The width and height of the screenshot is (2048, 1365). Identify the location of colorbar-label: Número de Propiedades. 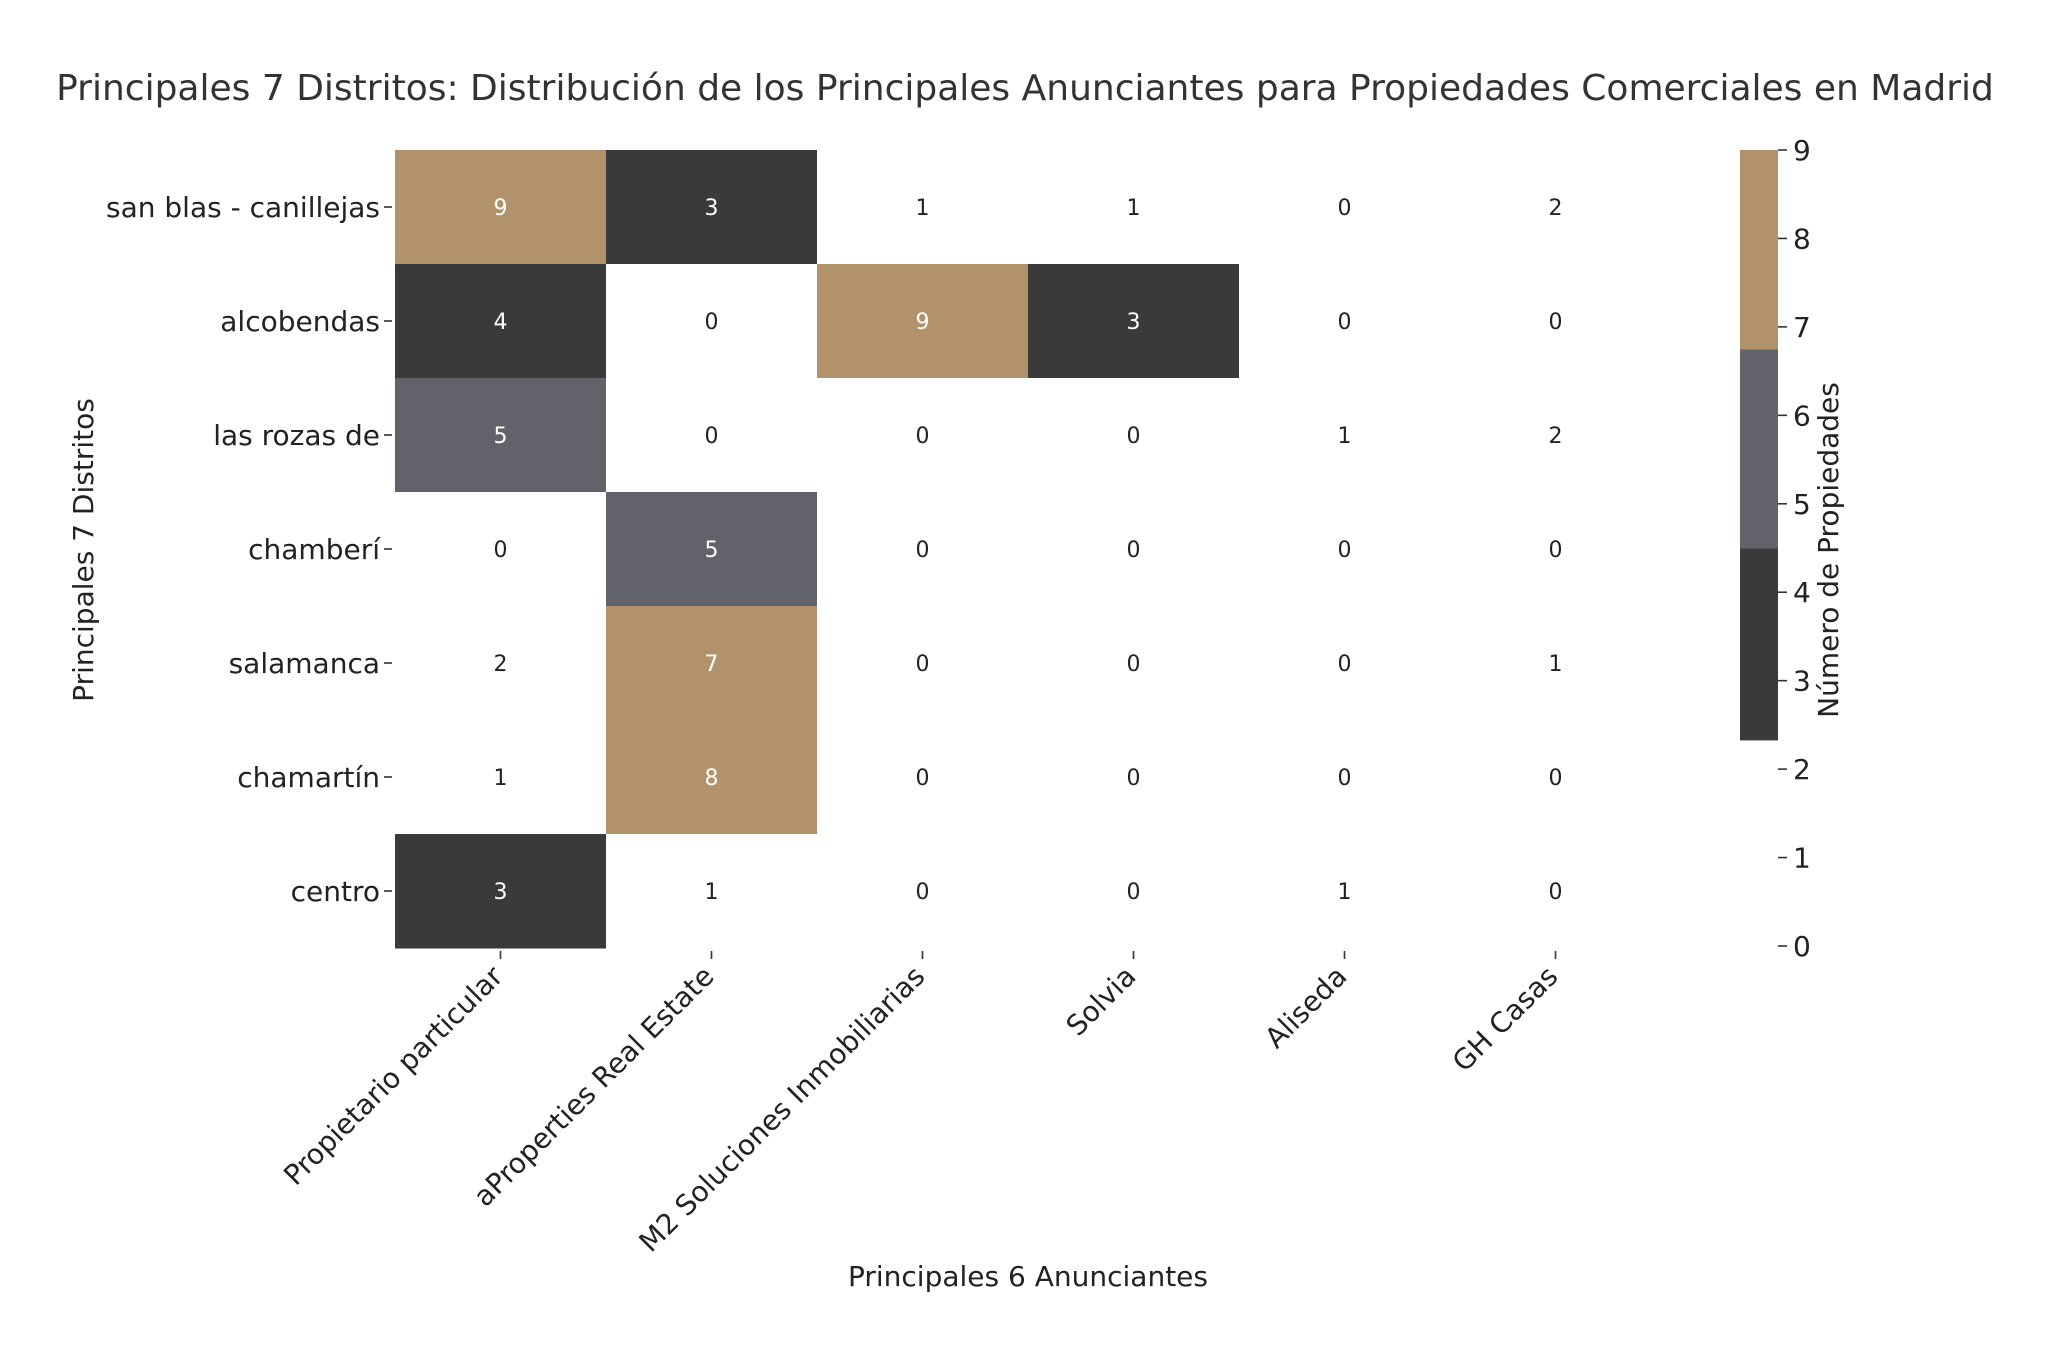
(1828, 550).